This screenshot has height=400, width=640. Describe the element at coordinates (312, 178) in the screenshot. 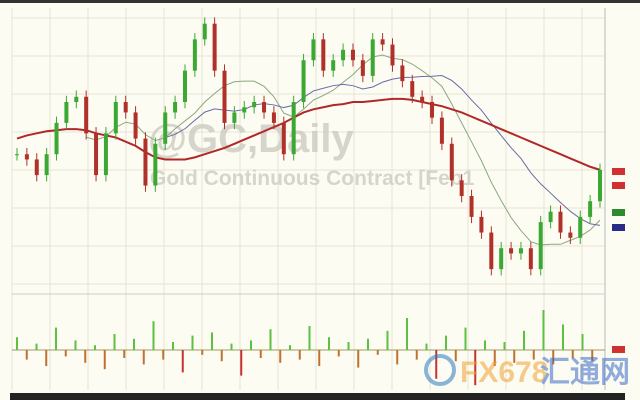

I see `chart-subtitle: Gold Continuous Contract [Feb1` at that location.